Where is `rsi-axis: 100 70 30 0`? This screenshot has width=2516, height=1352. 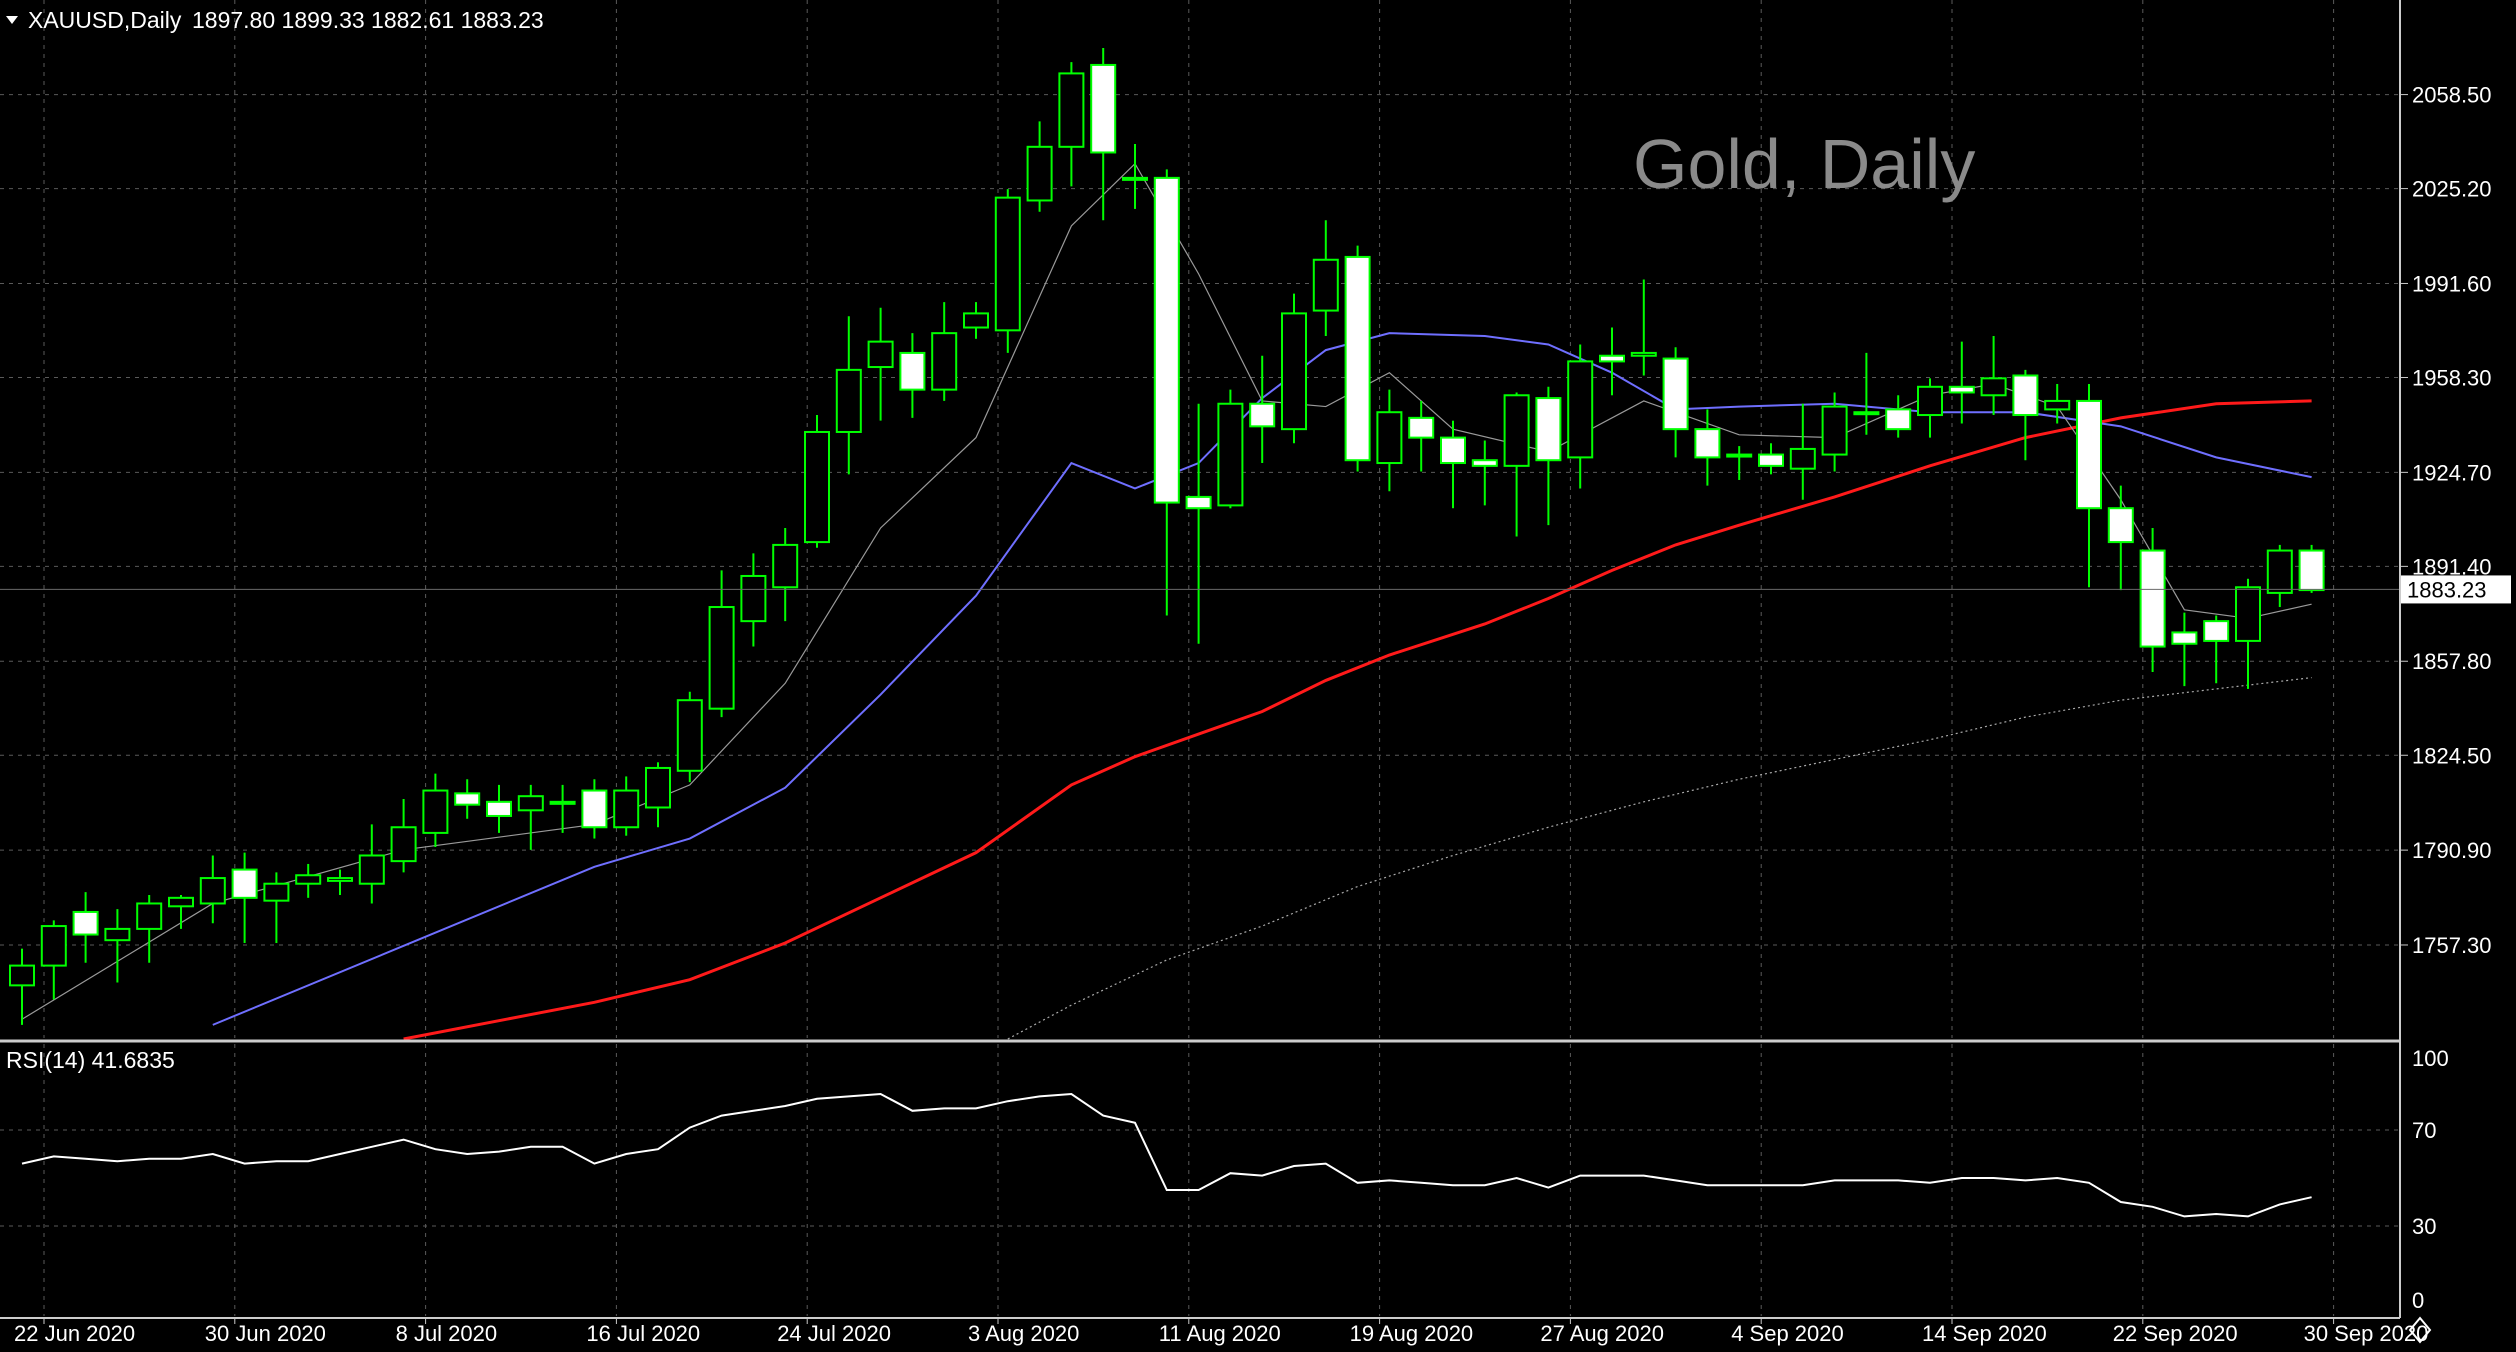 rsi-axis: 100 70 30 0 is located at coordinates (2430, 1179).